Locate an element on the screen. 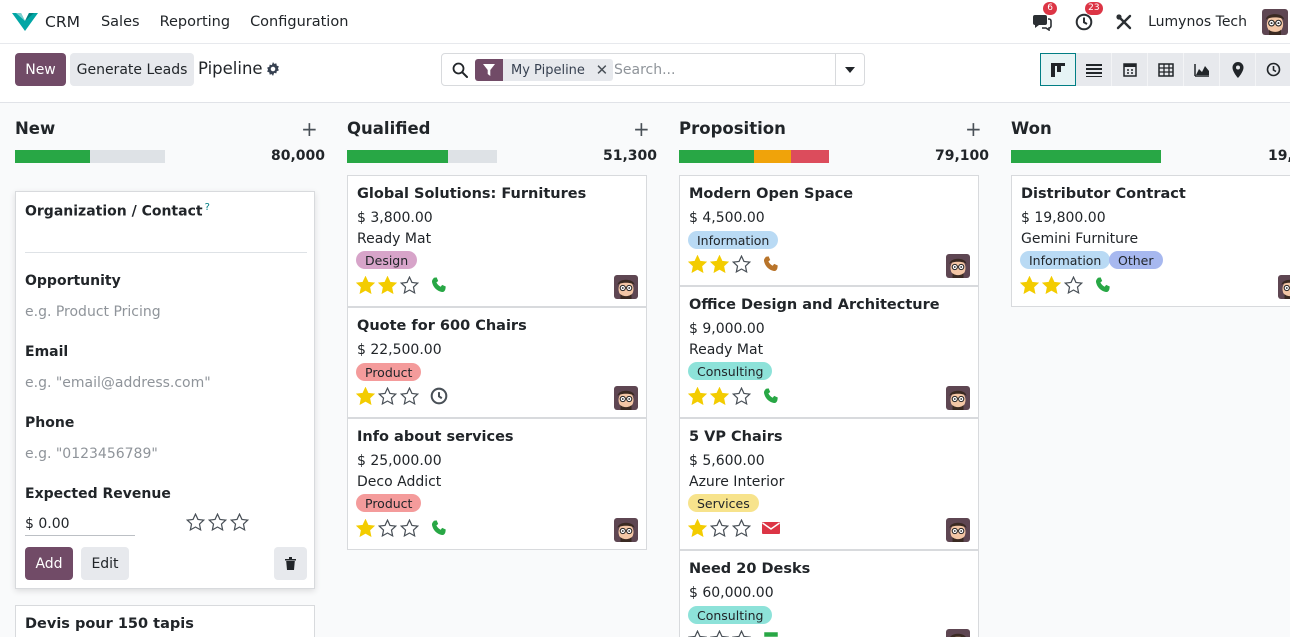  graph-view-button is located at coordinates (1202, 69).